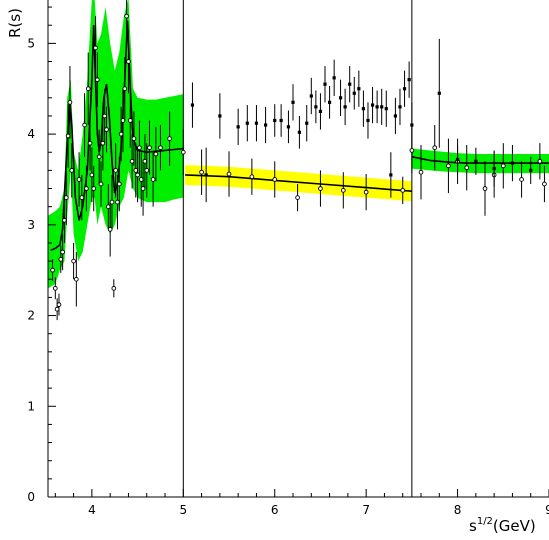 The image size is (549, 540). I want to click on x-axis-title-sup: 1/2, so click(485, 521).